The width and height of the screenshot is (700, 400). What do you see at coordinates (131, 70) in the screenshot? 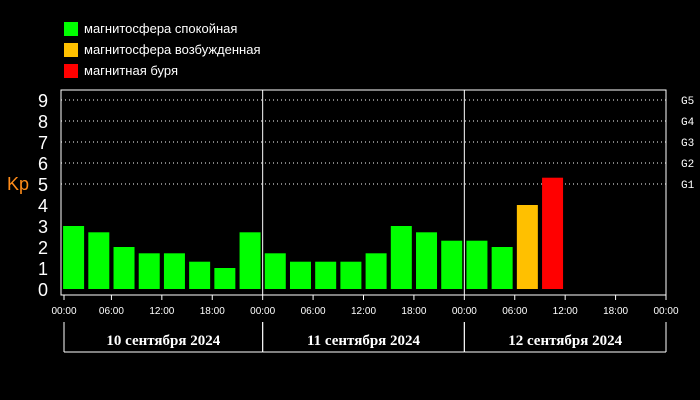
I see `legend-label-storm: магнитная буря` at bounding box center [131, 70].